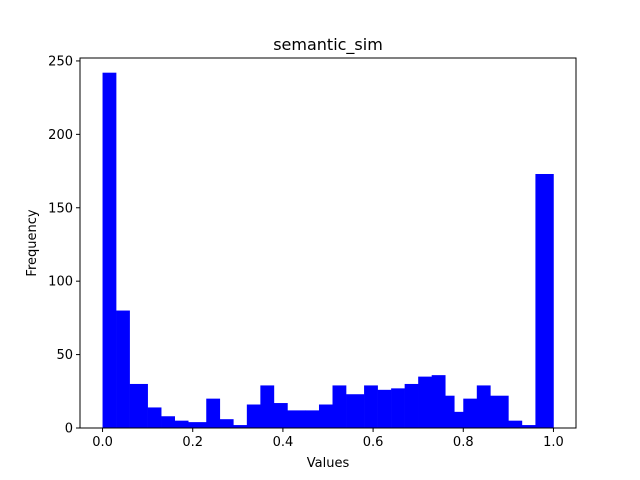  Describe the element at coordinates (64, 245) in the screenshot. I see `y-axis-ticks: 0 50 100 150 200 250` at that location.